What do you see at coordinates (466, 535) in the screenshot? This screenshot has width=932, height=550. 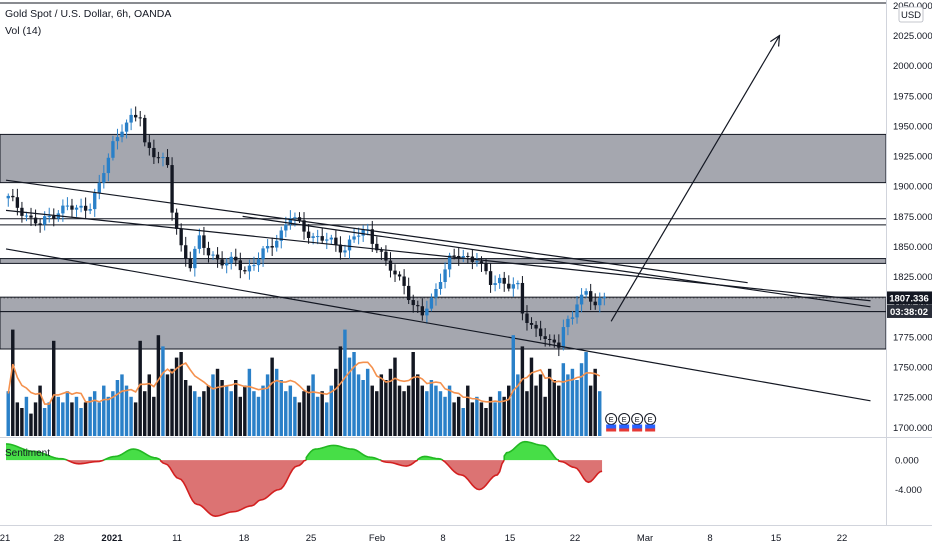 I see `time-axis: 21 28 2021 11 18 25 Feb 8 15 22 Mar 8 15 22` at bounding box center [466, 535].